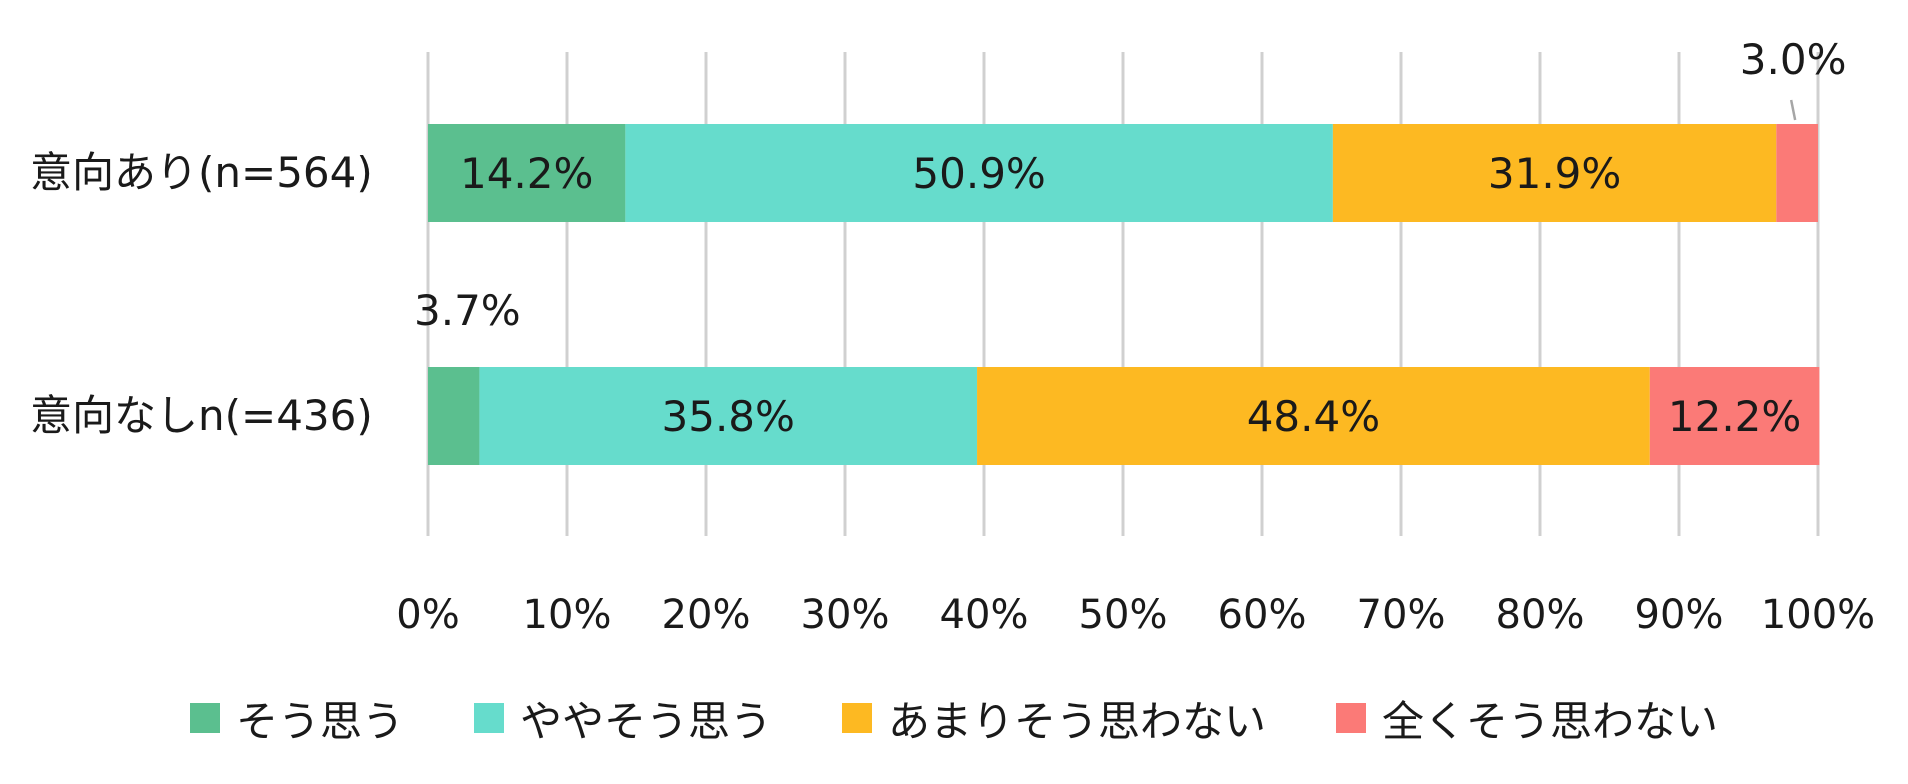 This screenshot has width=1908, height=784. I want to click on legend-item: そう思う, so click(296, 718).